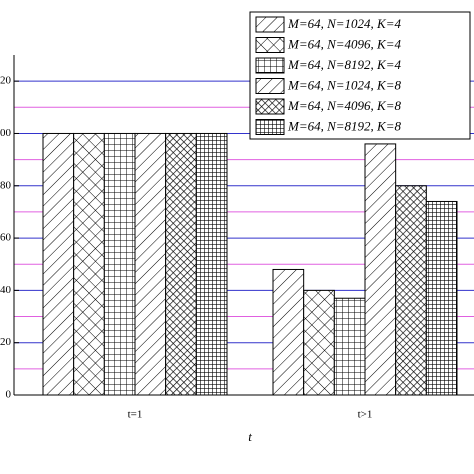  What do you see at coordinates (250, 436) in the screenshot?
I see `x-axis-label: t` at bounding box center [250, 436].